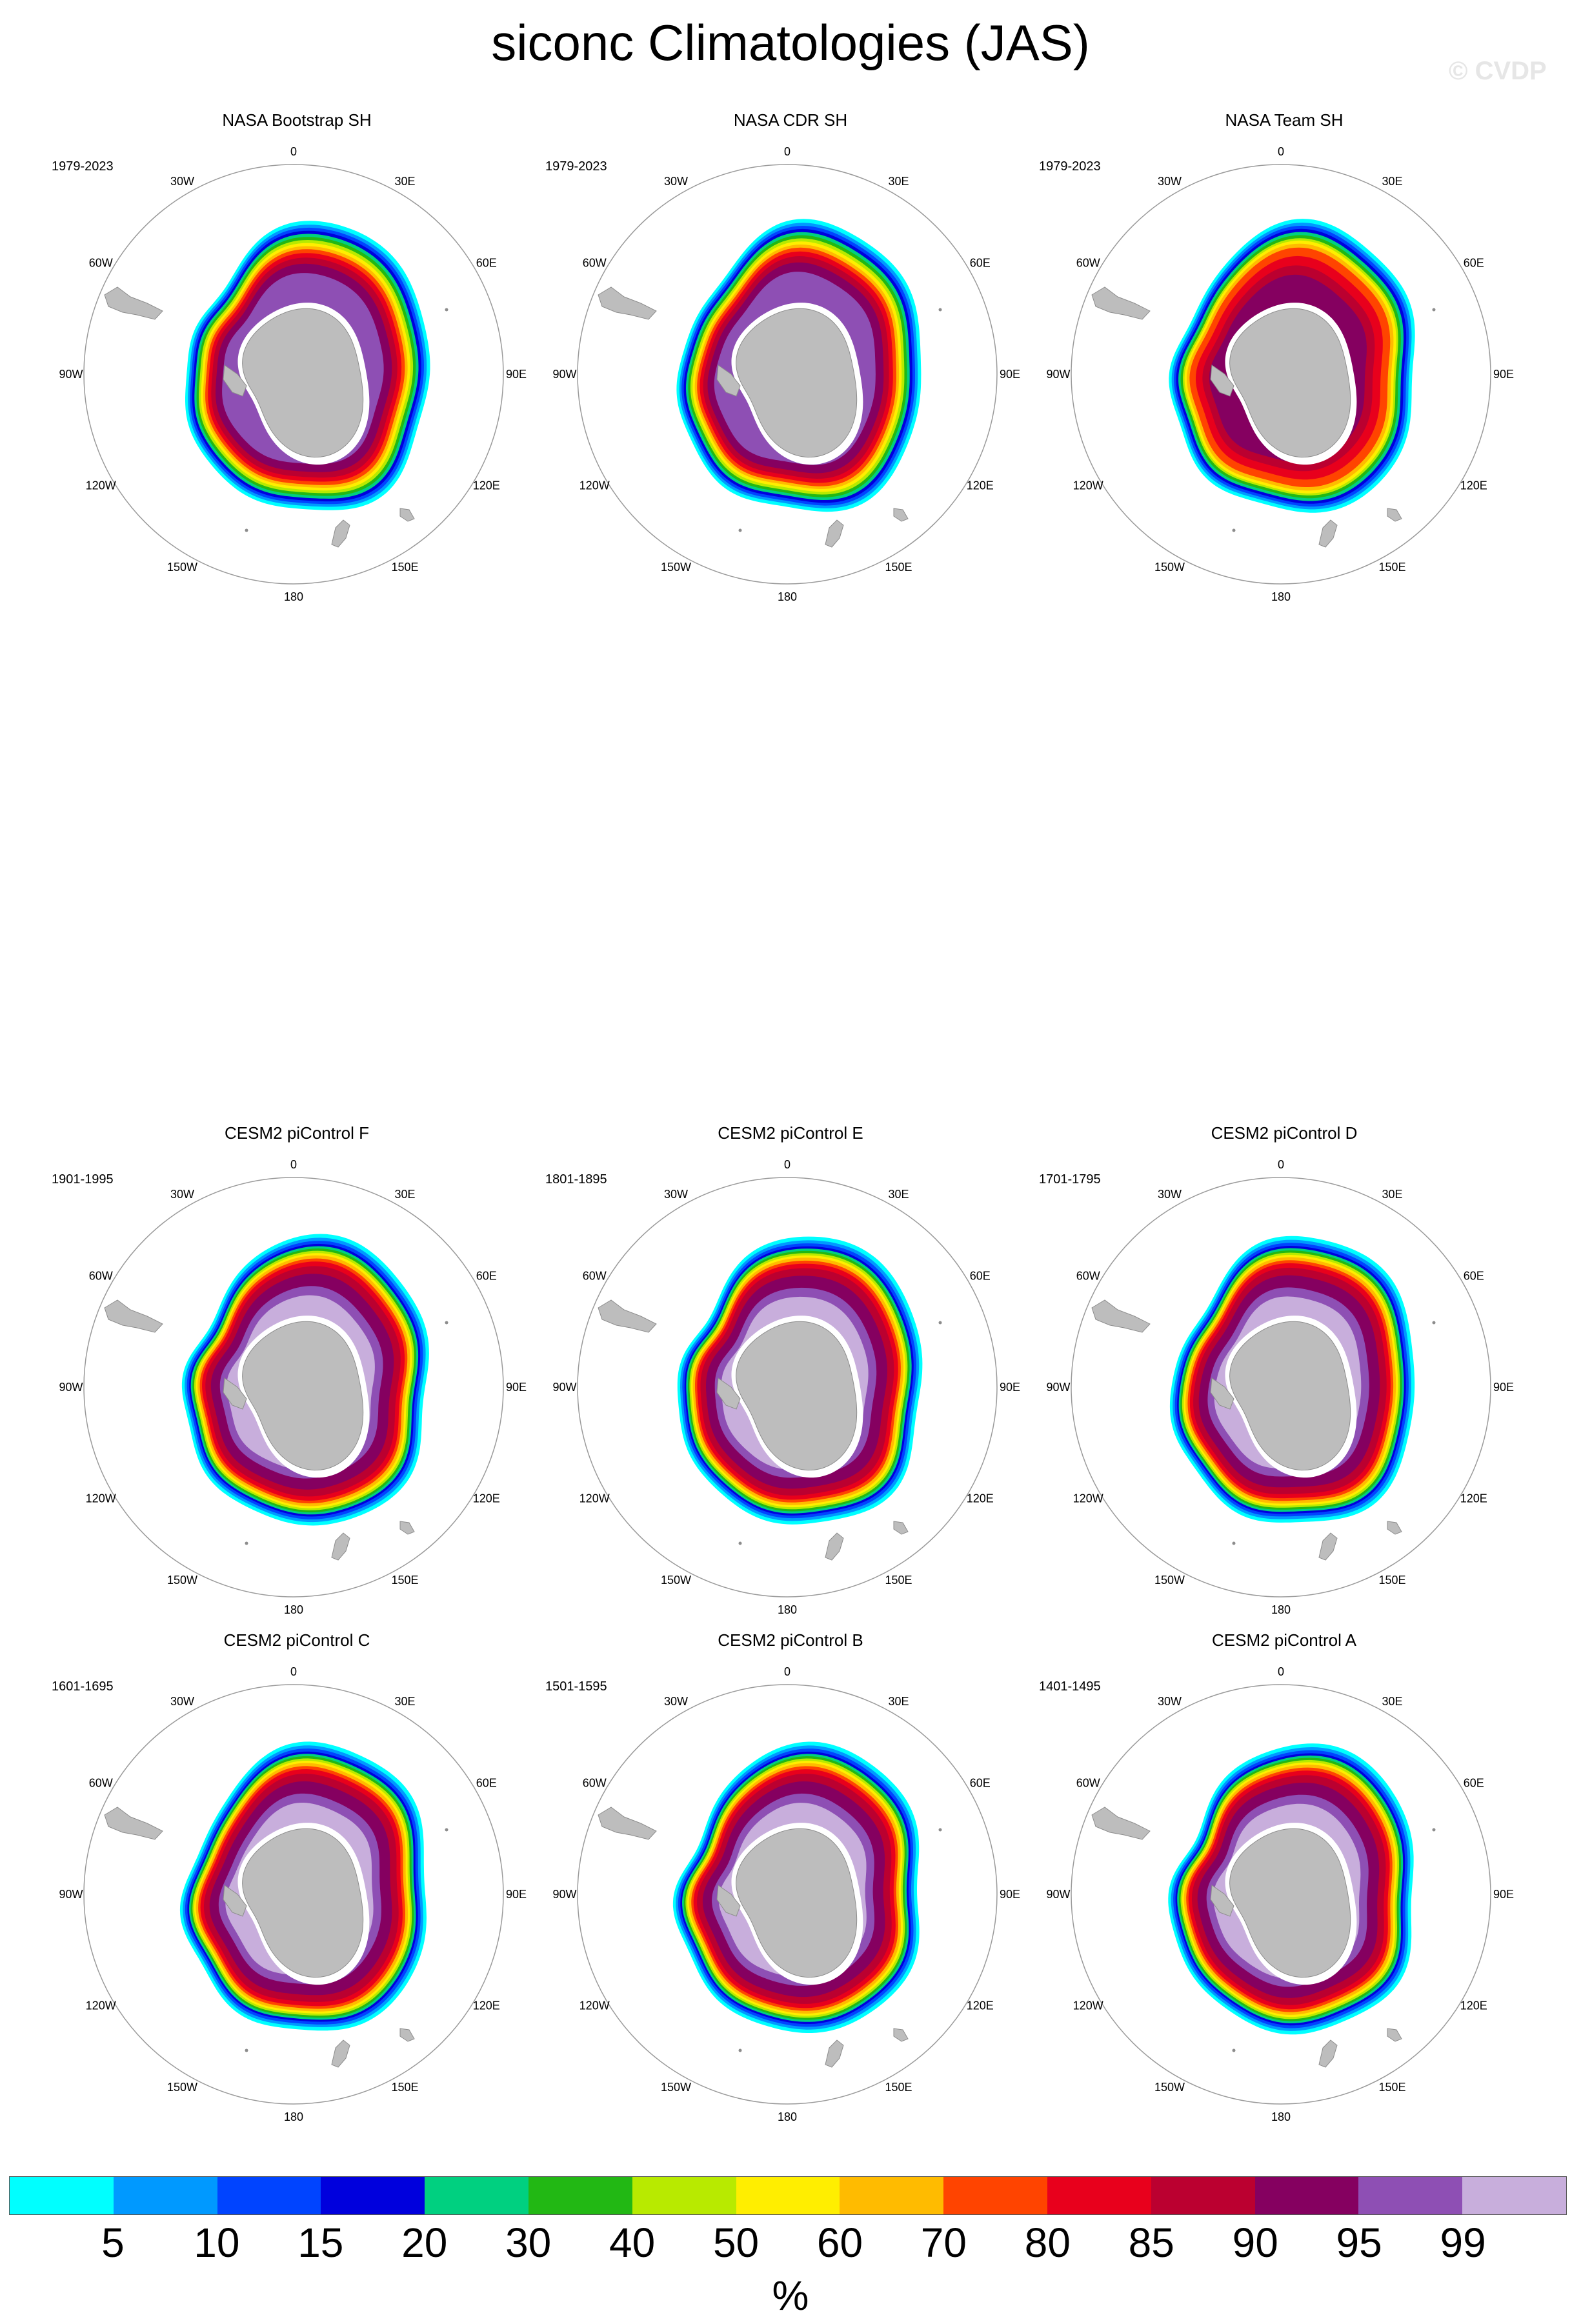  What do you see at coordinates (736, 2242) in the screenshot?
I see `colorbar-tick-label: 50` at bounding box center [736, 2242].